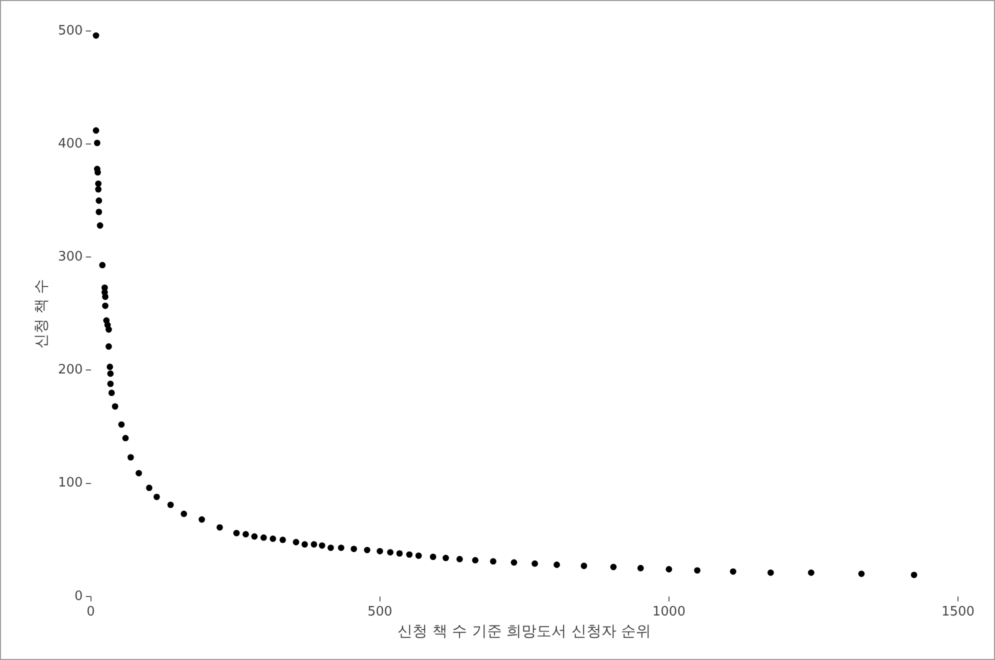 Image resolution: width=995 pixels, height=660 pixels. What do you see at coordinates (669, 612) in the screenshot?
I see `x-tick-label: 1000` at bounding box center [669, 612].